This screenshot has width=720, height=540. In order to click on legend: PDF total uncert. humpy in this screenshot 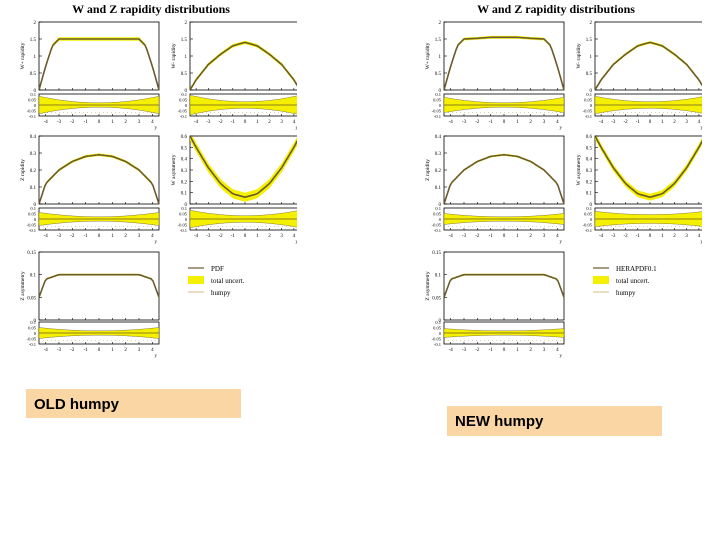, I will do `click(216, 281)`.